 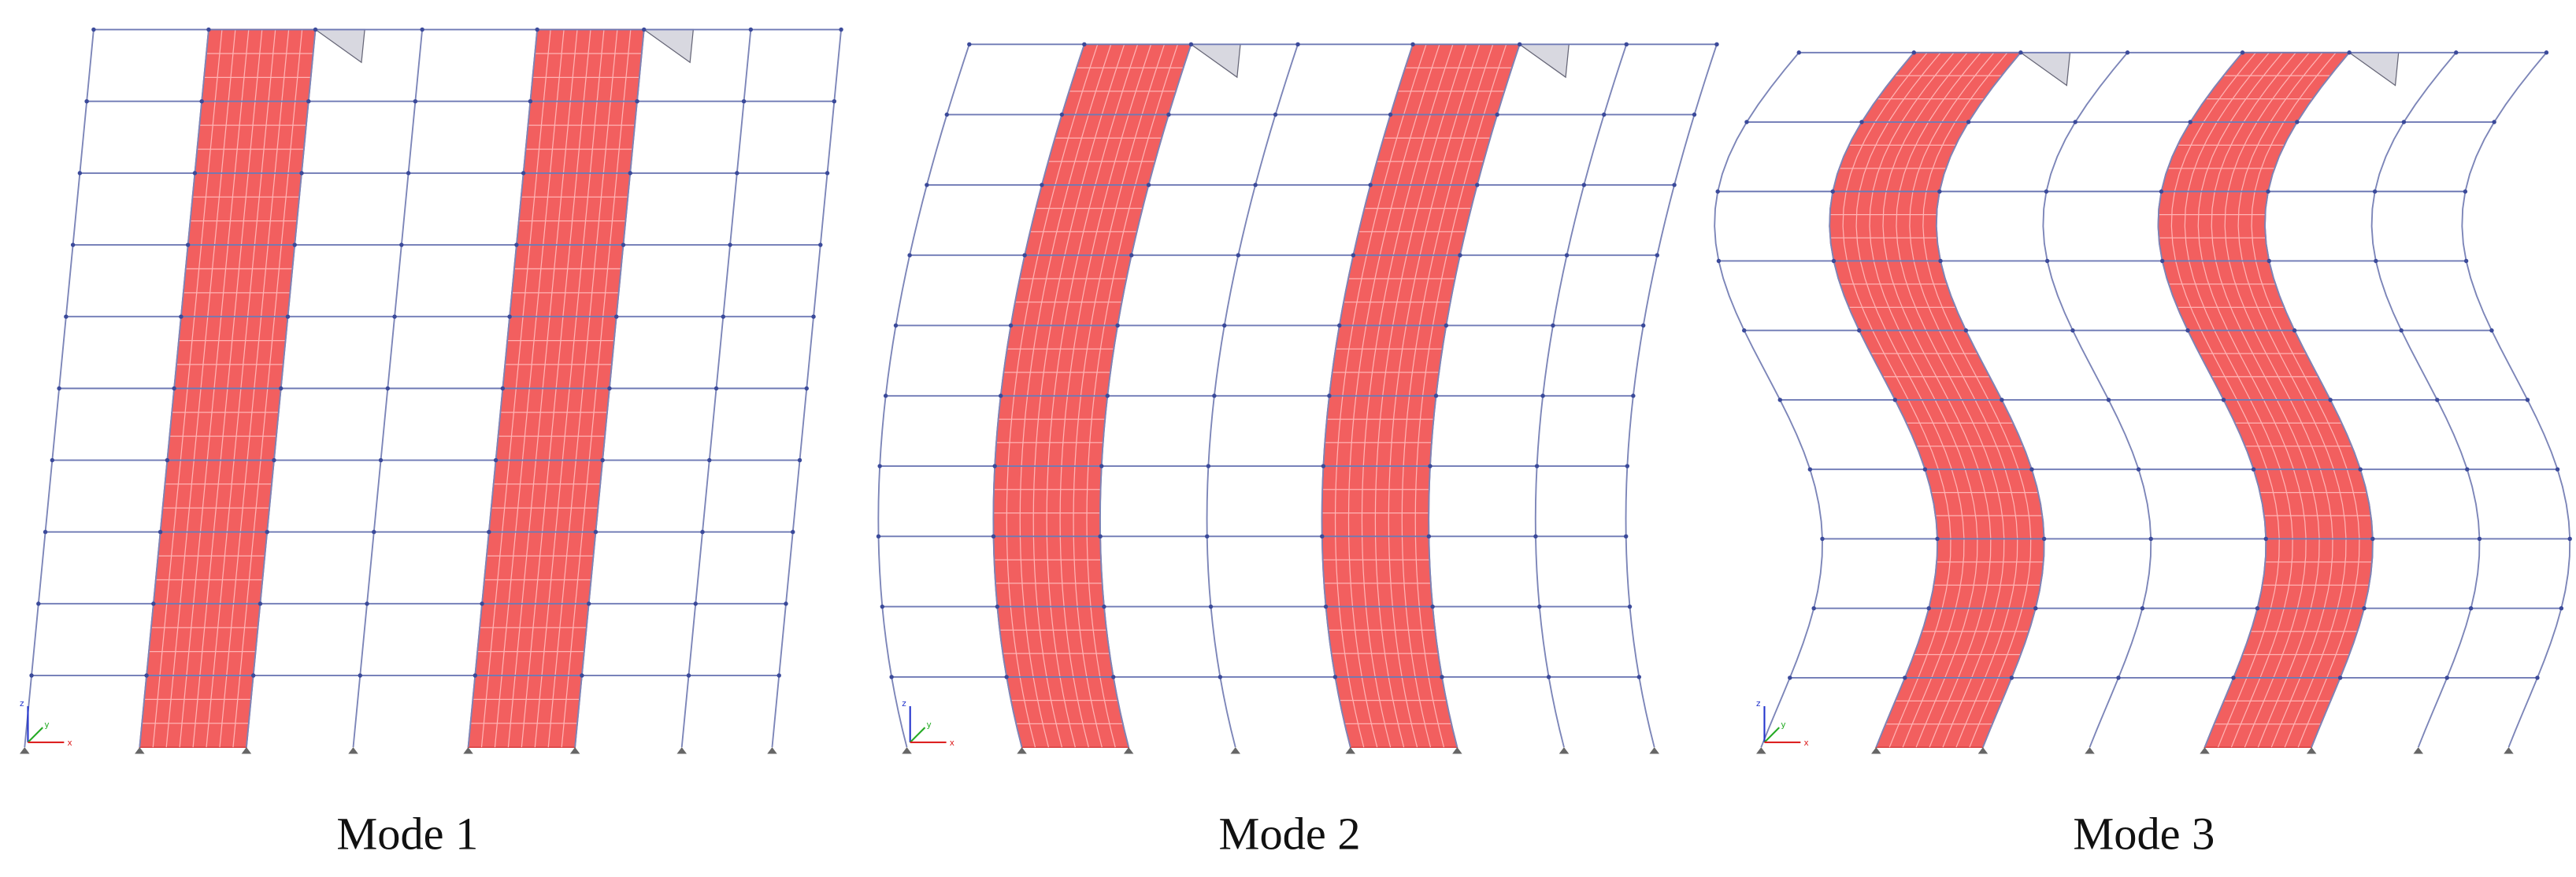 I want to click on column-line, so click(x=1671, y=396).